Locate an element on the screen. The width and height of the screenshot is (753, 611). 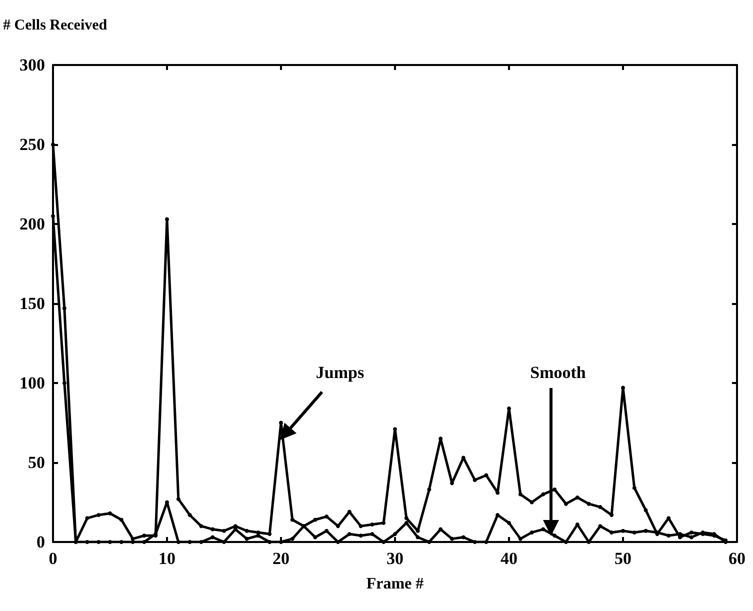
x-tick-label: 20 is located at coordinates (281, 558).